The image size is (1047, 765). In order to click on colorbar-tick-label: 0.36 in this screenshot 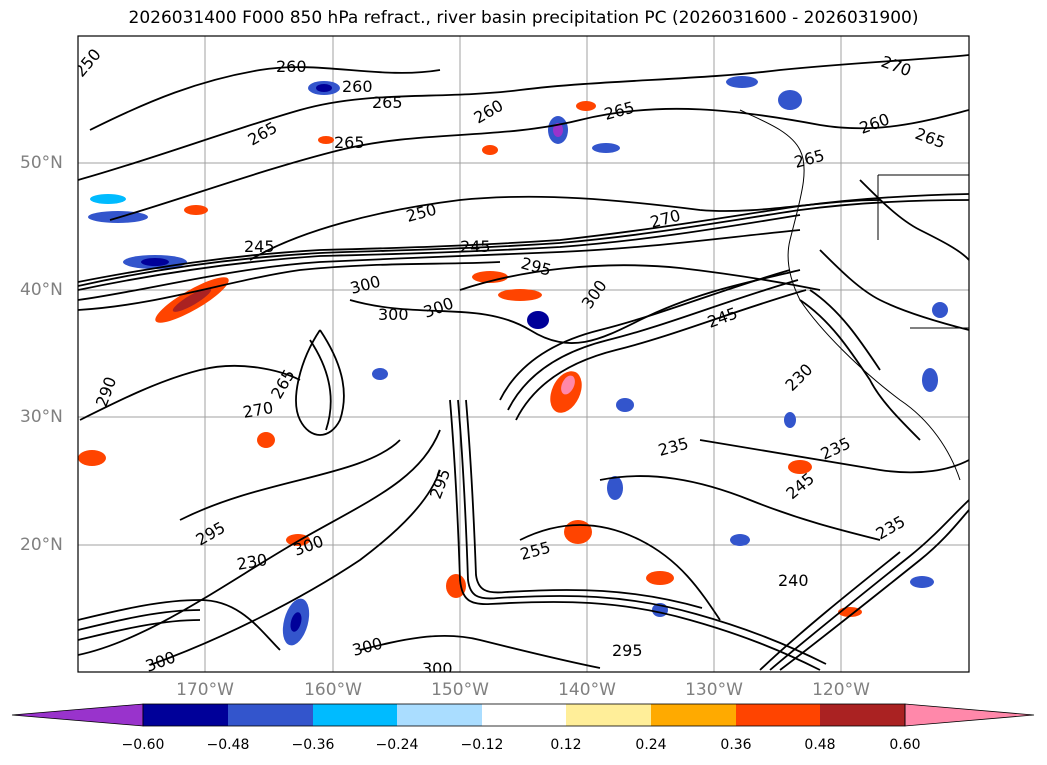, I will do `click(736, 745)`.